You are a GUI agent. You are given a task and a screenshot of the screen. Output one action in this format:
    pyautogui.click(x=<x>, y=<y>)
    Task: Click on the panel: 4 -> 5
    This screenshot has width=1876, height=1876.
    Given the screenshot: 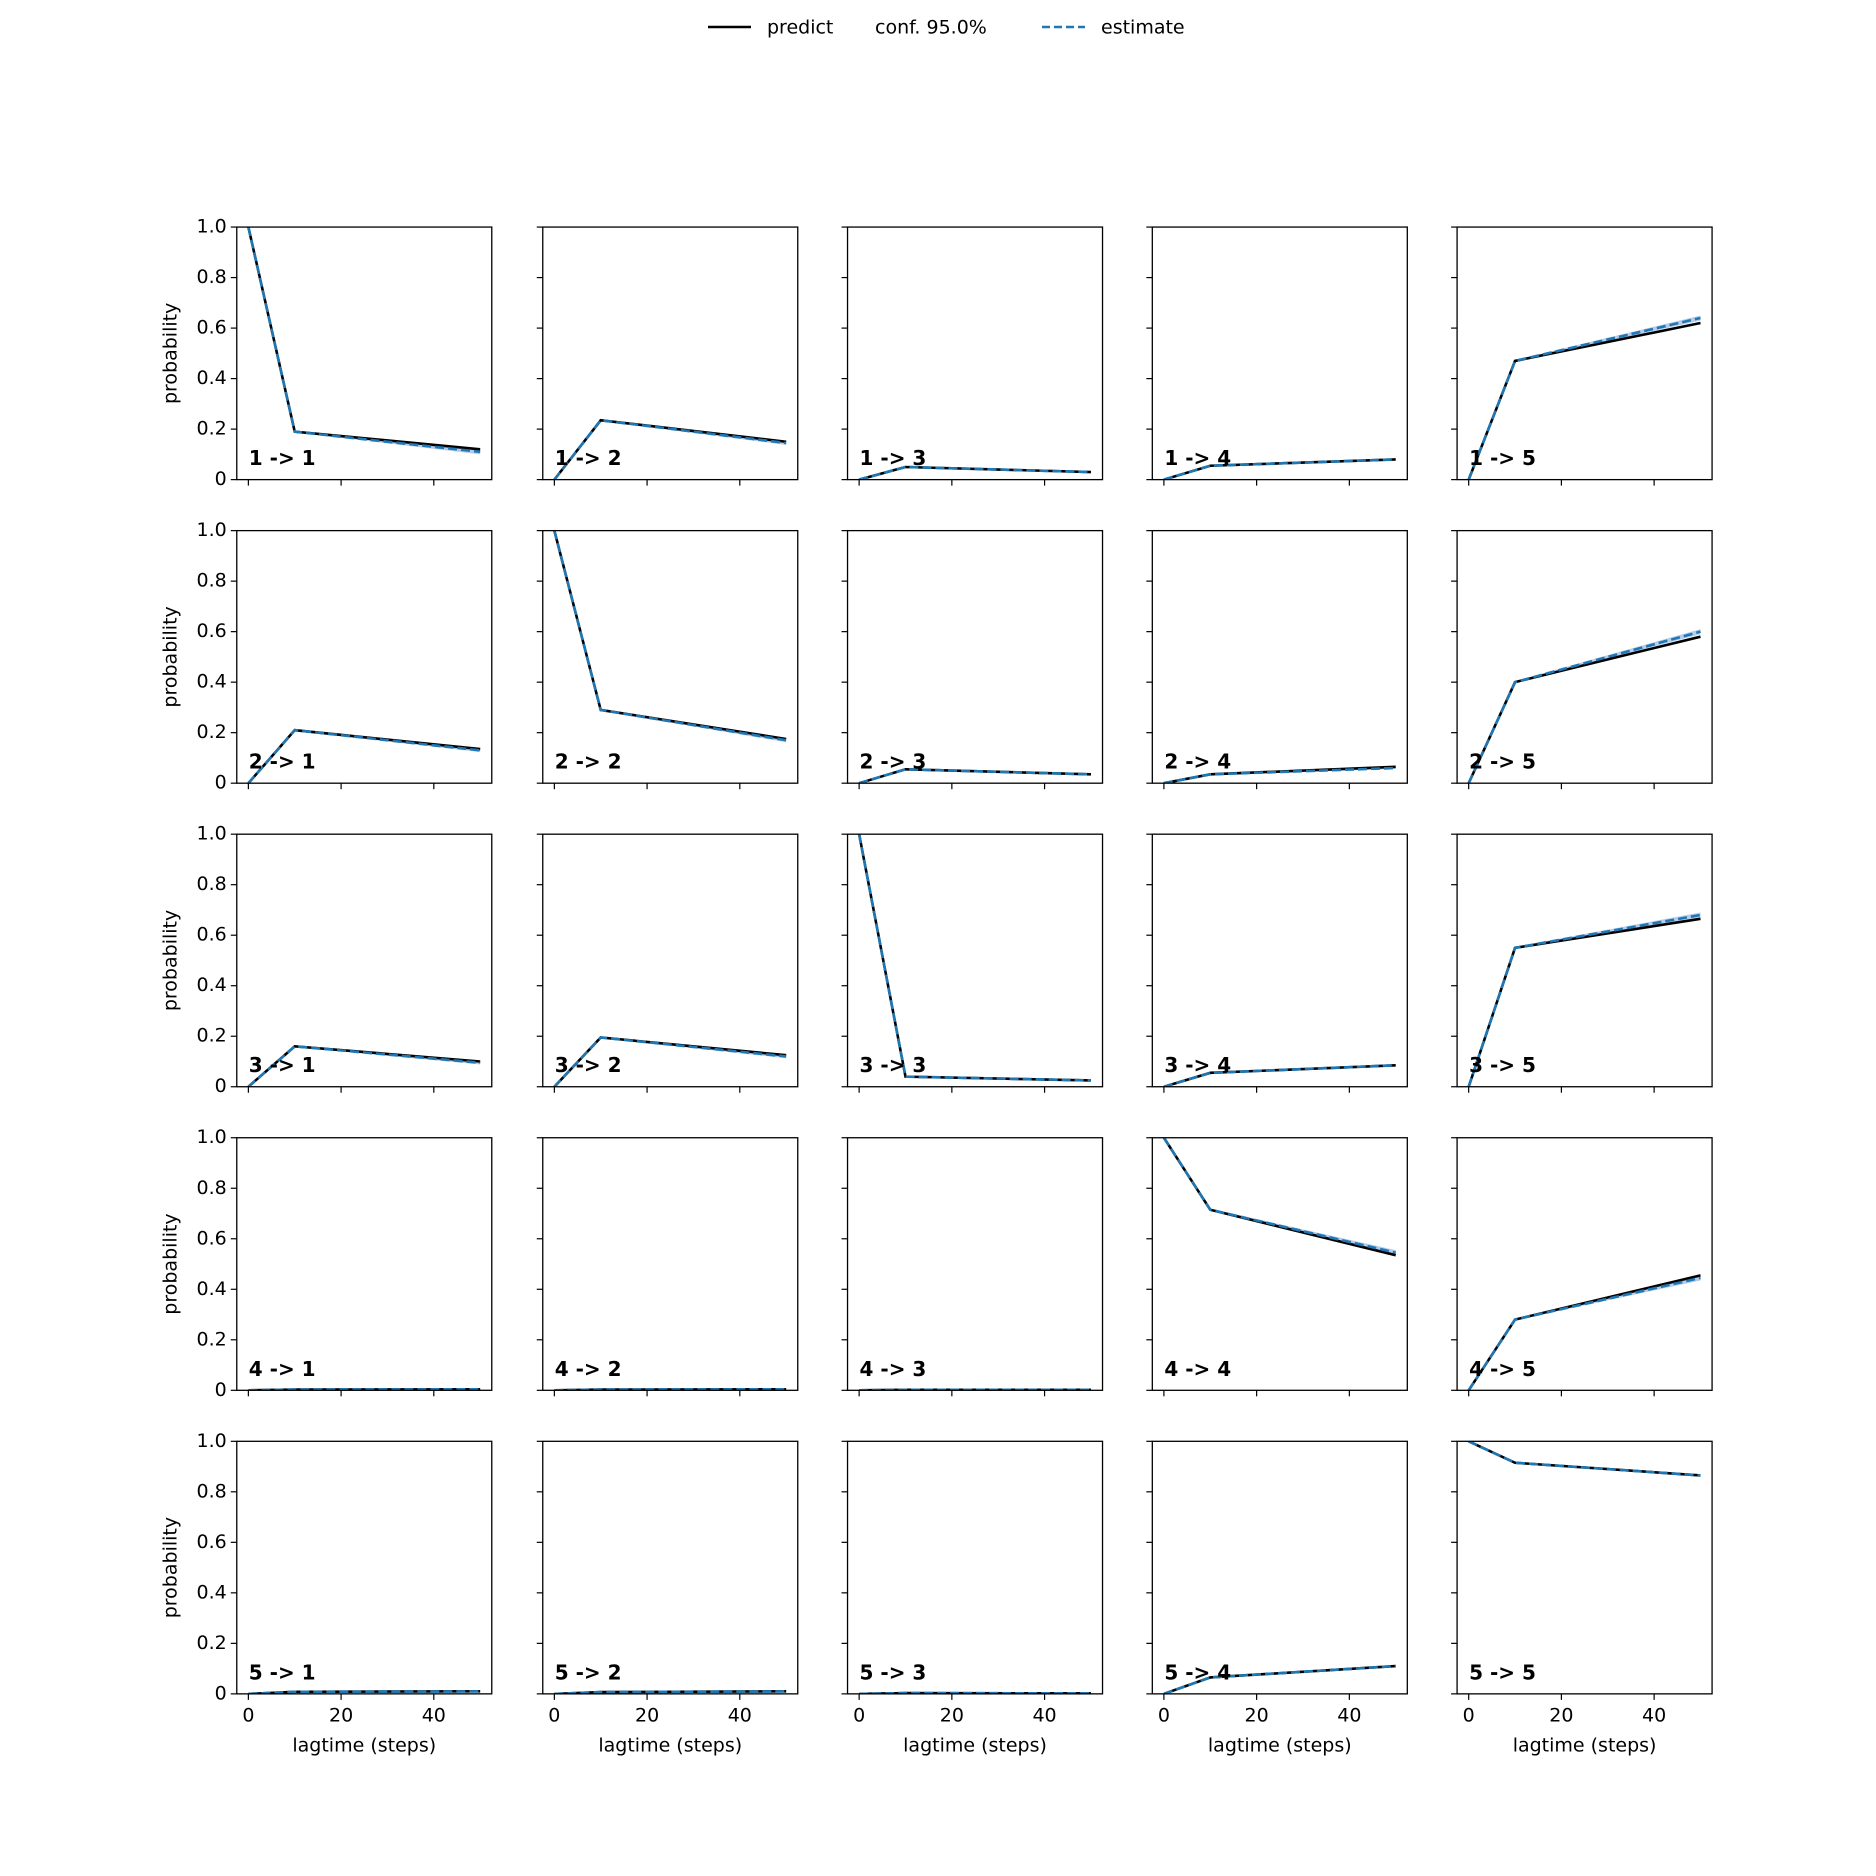 What is the action you would take?
    pyautogui.click(x=1582, y=1267)
    